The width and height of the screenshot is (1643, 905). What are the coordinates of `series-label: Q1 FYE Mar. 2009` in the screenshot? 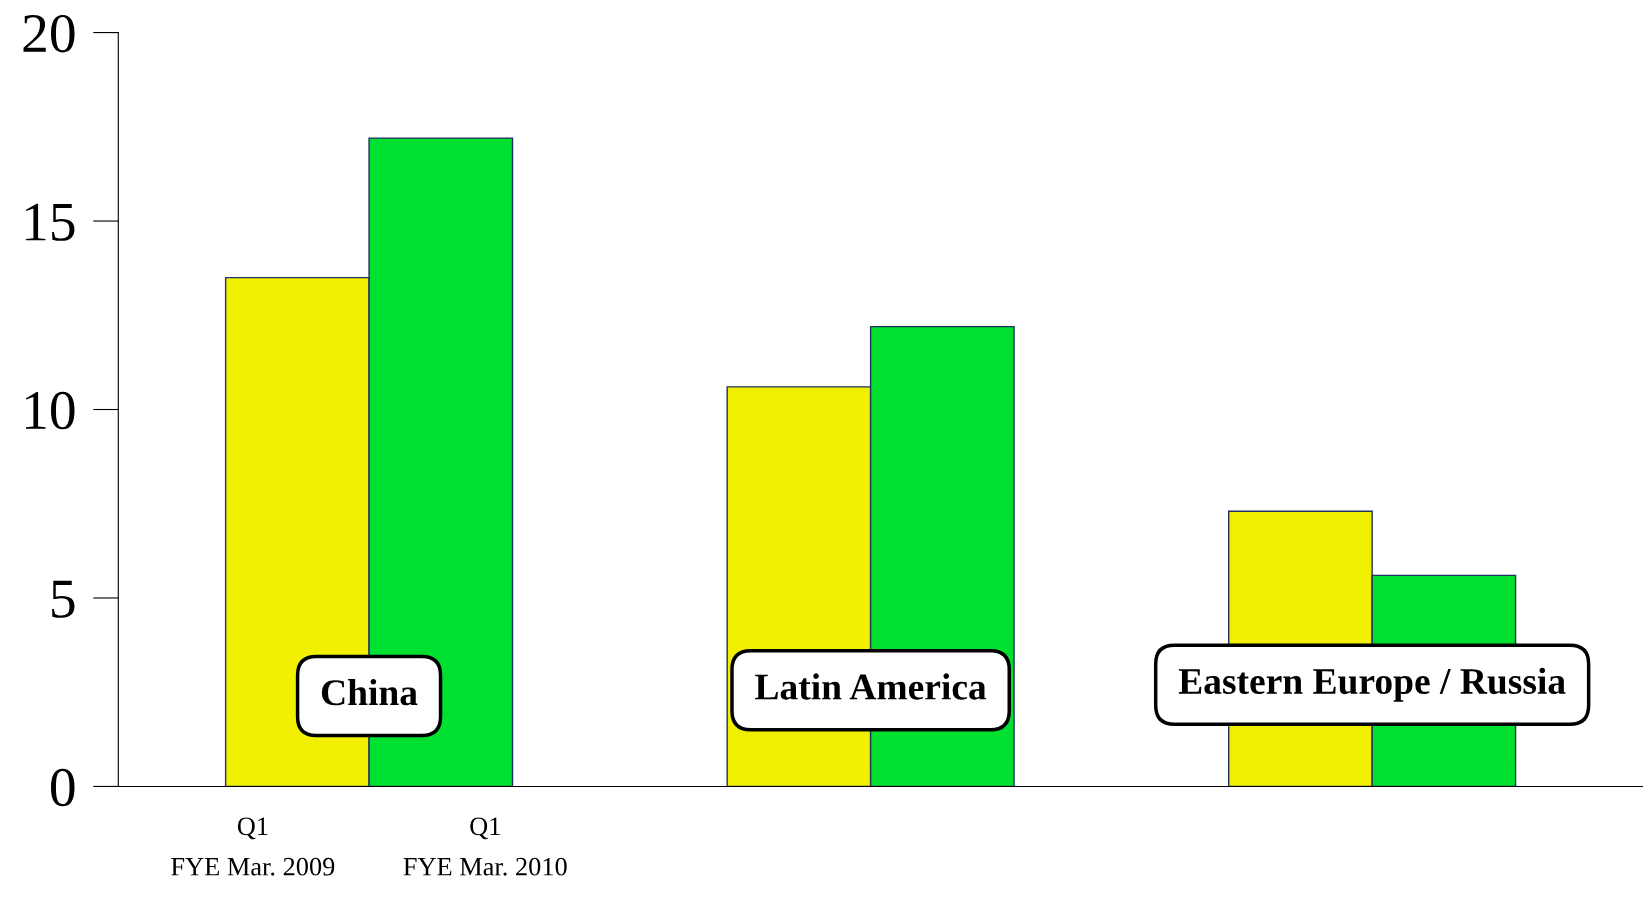 It's located at (253, 846).